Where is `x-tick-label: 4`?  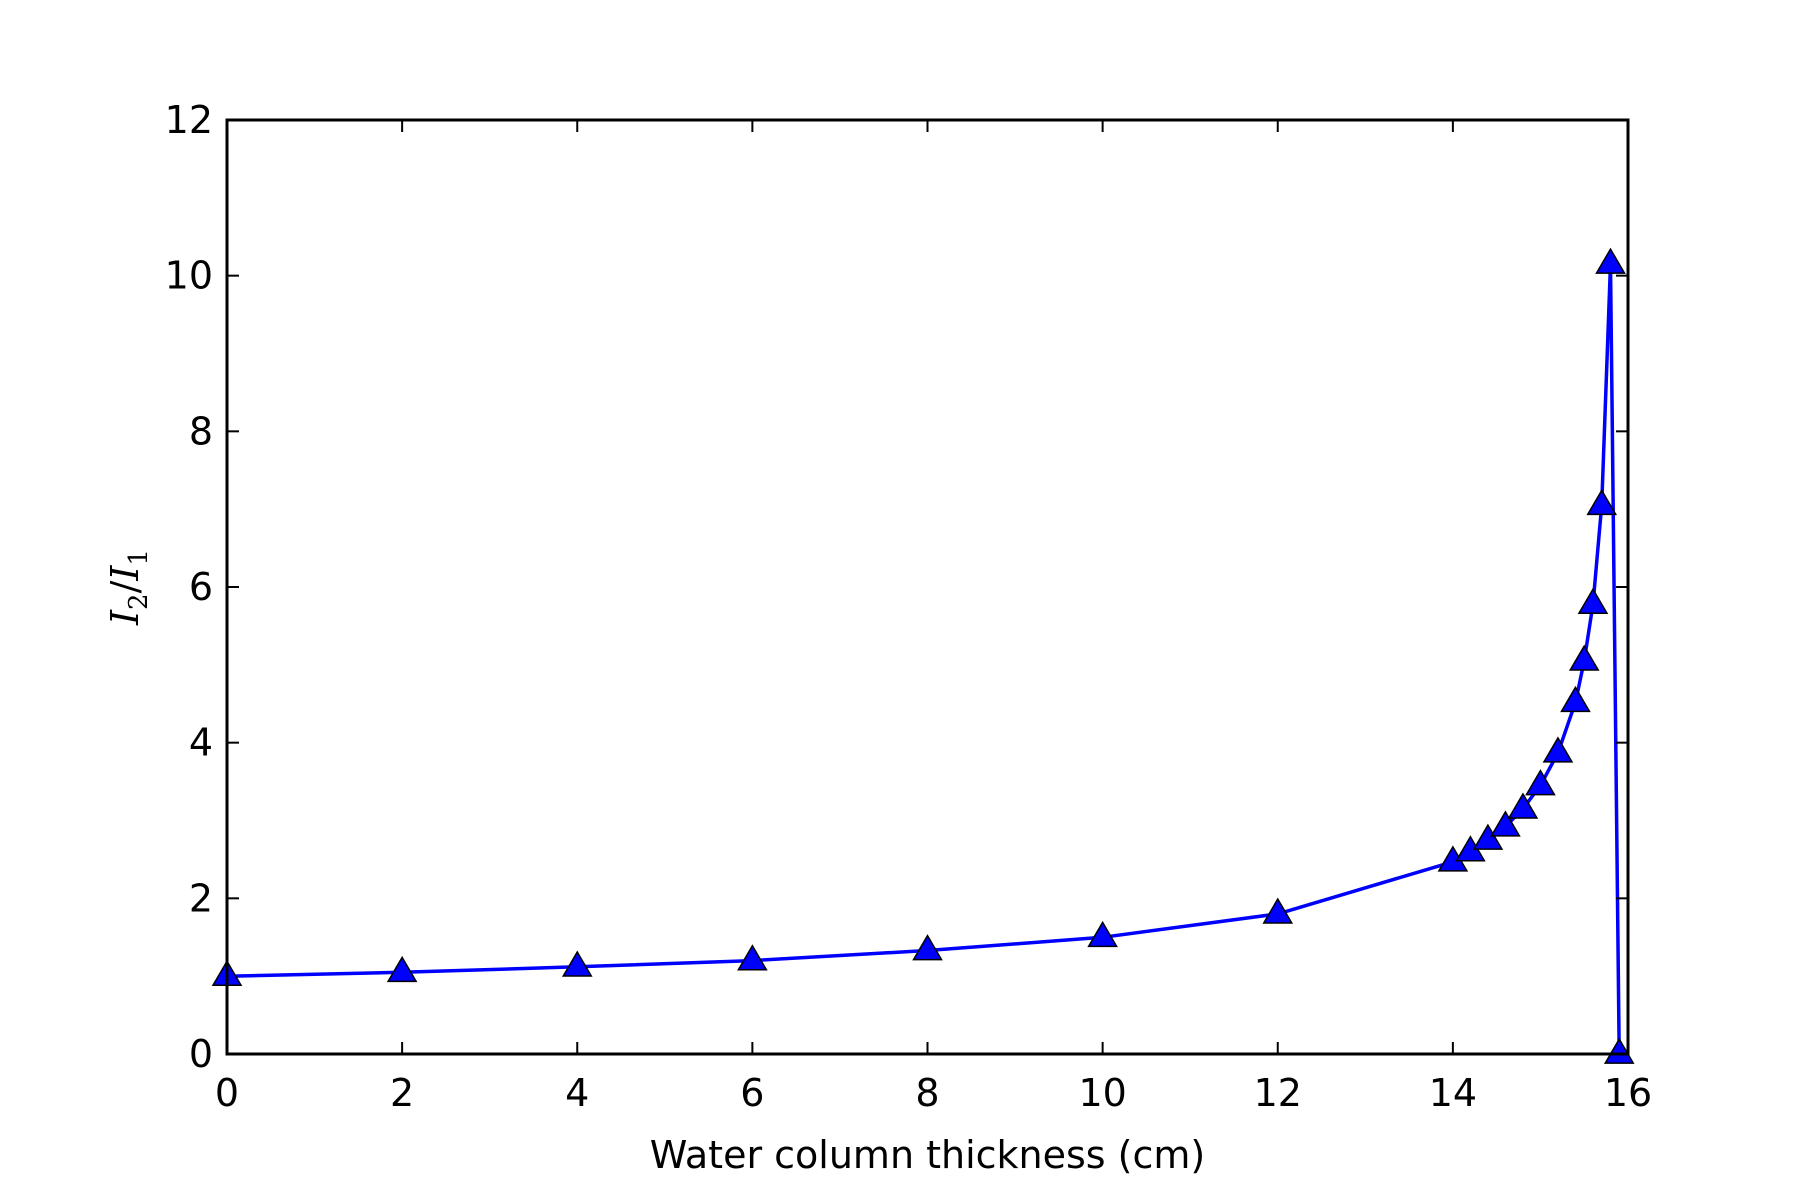
x-tick-label: 4 is located at coordinates (577, 1093).